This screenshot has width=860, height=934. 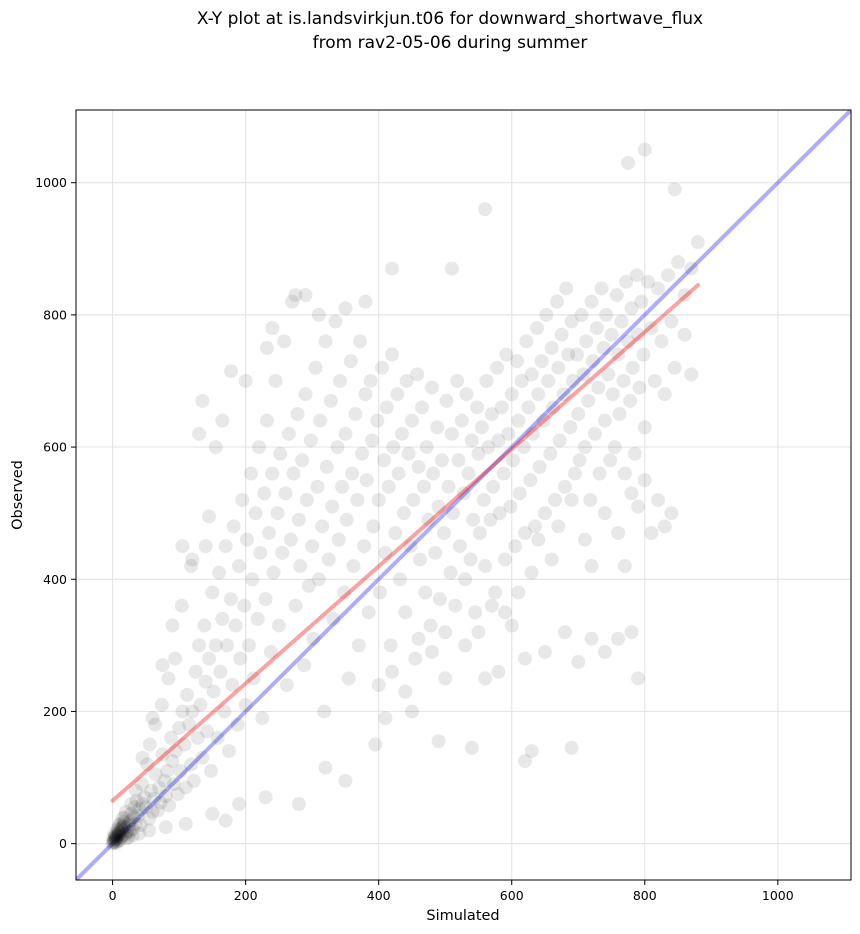 I want to click on x-tick-label-0: 0, so click(x=113, y=895).